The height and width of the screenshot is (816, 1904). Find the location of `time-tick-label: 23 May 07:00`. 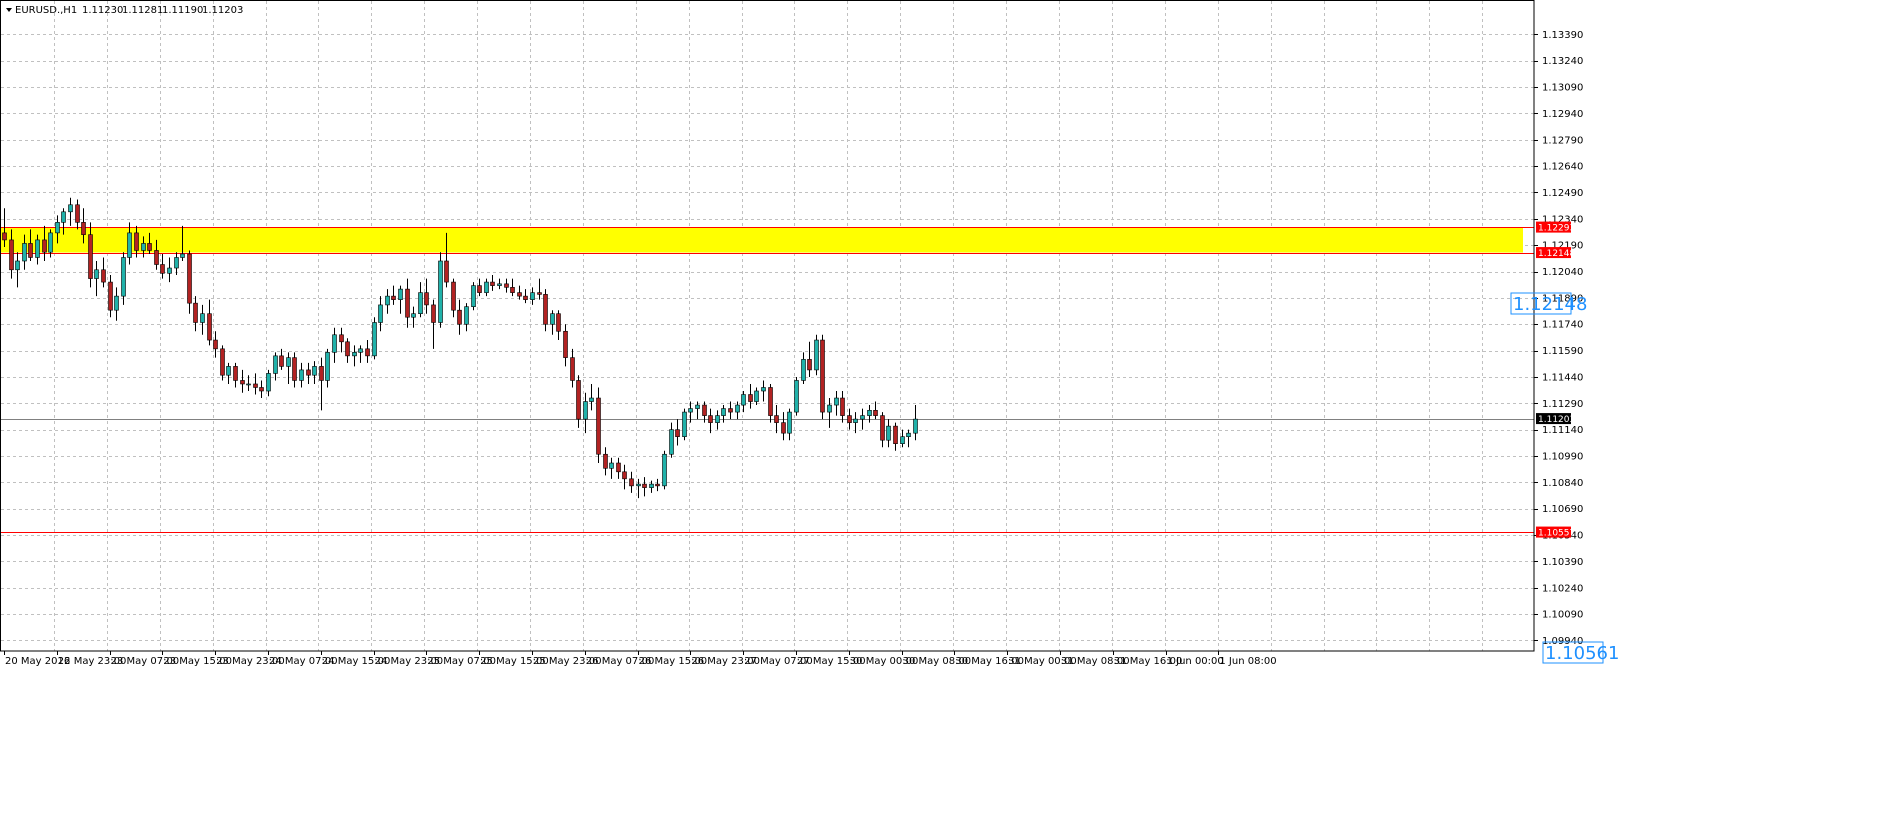

time-tick-label: 23 May 07:00 is located at coordinates (145, 661).